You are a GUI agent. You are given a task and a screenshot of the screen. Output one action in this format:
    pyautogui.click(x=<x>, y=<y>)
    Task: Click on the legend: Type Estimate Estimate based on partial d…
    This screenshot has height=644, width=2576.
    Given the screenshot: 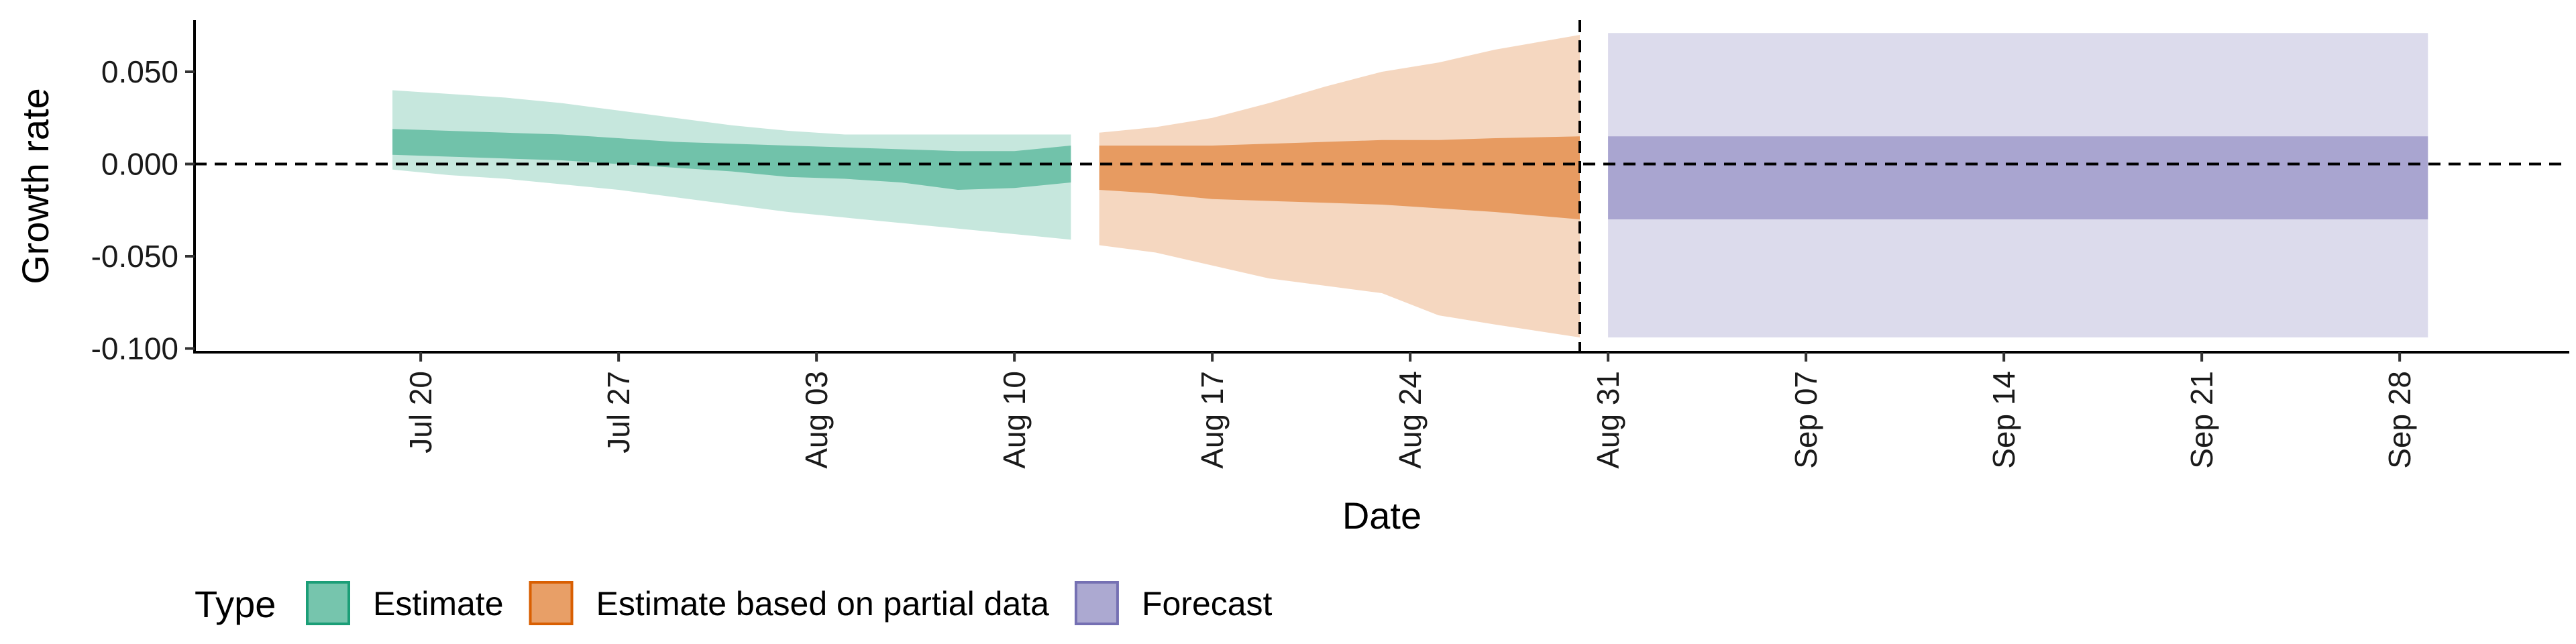 What is the action you would take?
    pyautogui.click(x=734, y=603)
    